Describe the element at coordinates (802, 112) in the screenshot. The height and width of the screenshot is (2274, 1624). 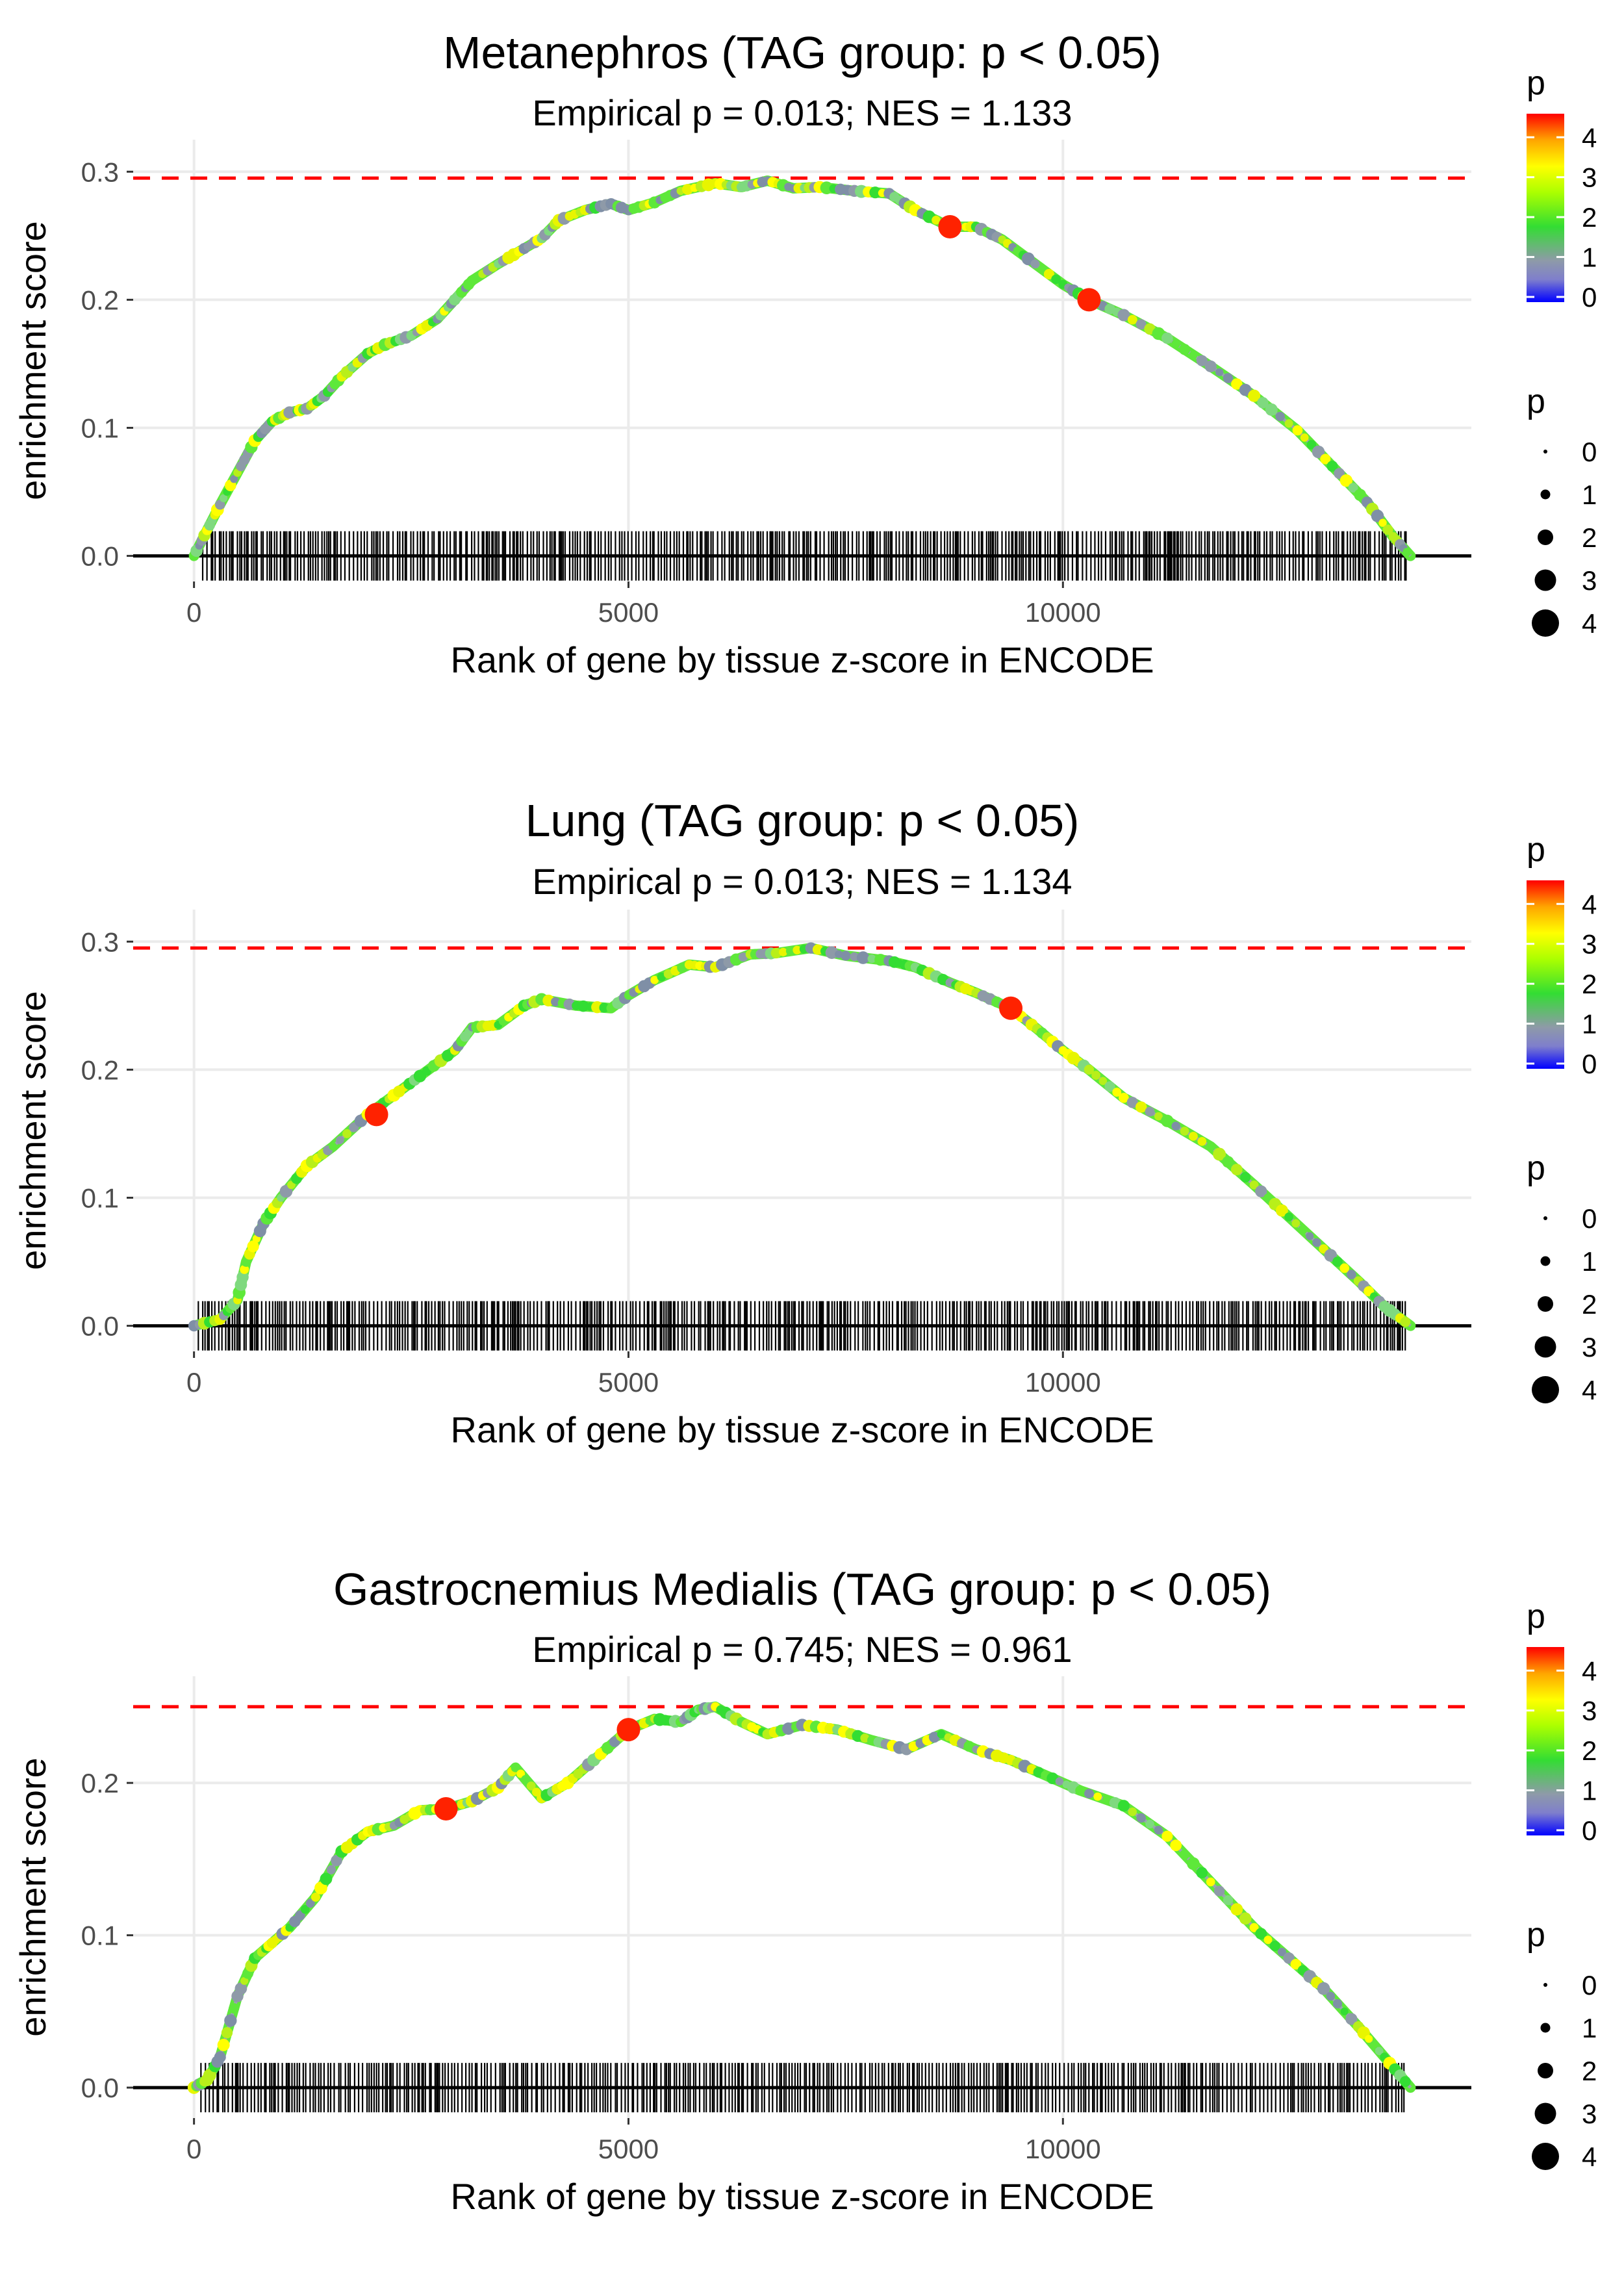
I see `chart-subtitle: Empirical p = 0.013; NES = 1.133` at that location.